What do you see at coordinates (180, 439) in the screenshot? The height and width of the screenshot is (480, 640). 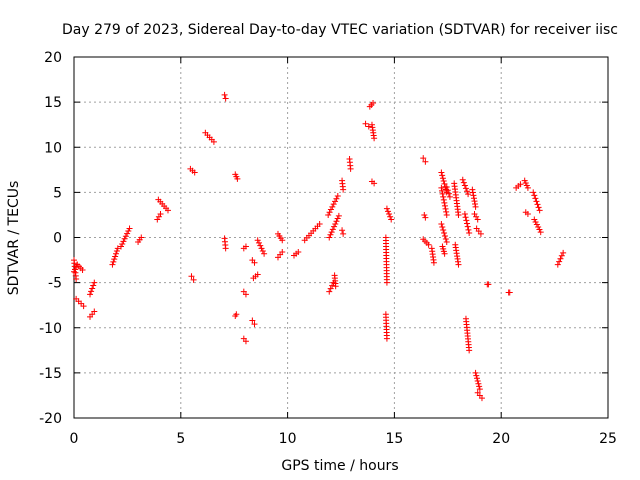 I see `x-tick-label: 5` at bounding box center [180, 439].